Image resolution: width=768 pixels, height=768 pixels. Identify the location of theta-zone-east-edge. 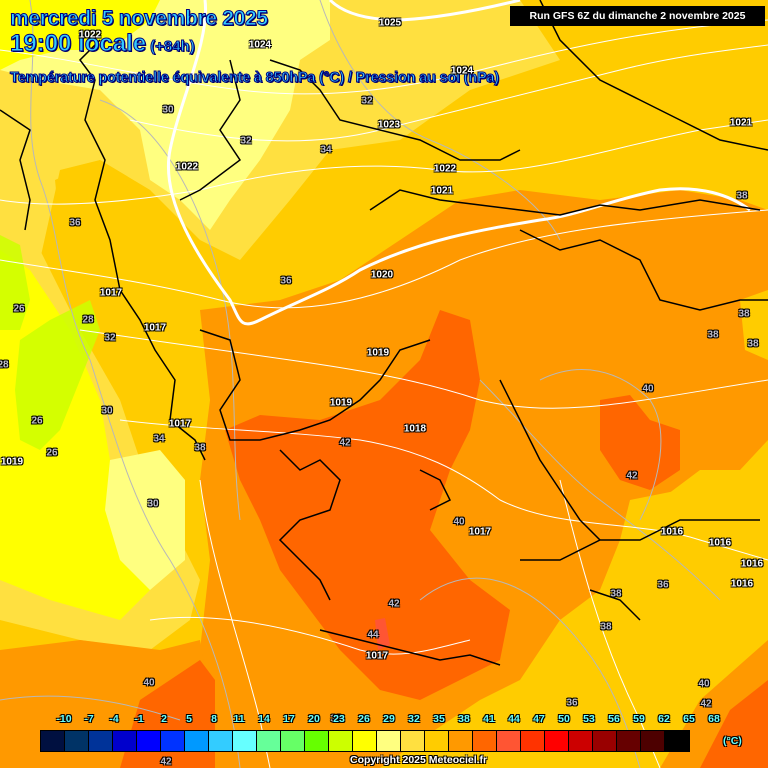
(754, 325).